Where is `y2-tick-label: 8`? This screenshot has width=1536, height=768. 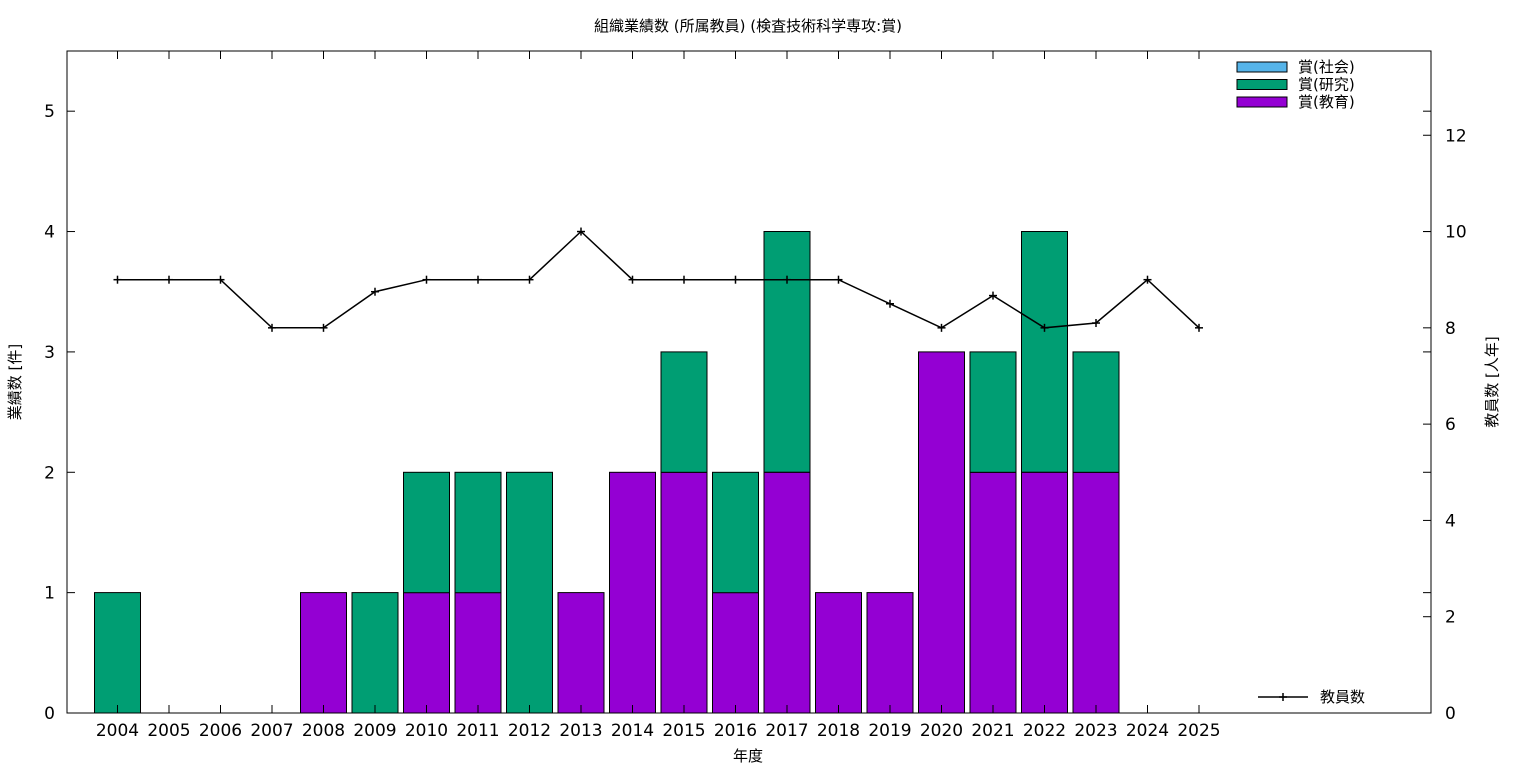 y2-tick-label: 8 is located at coordinates (1450, 329).